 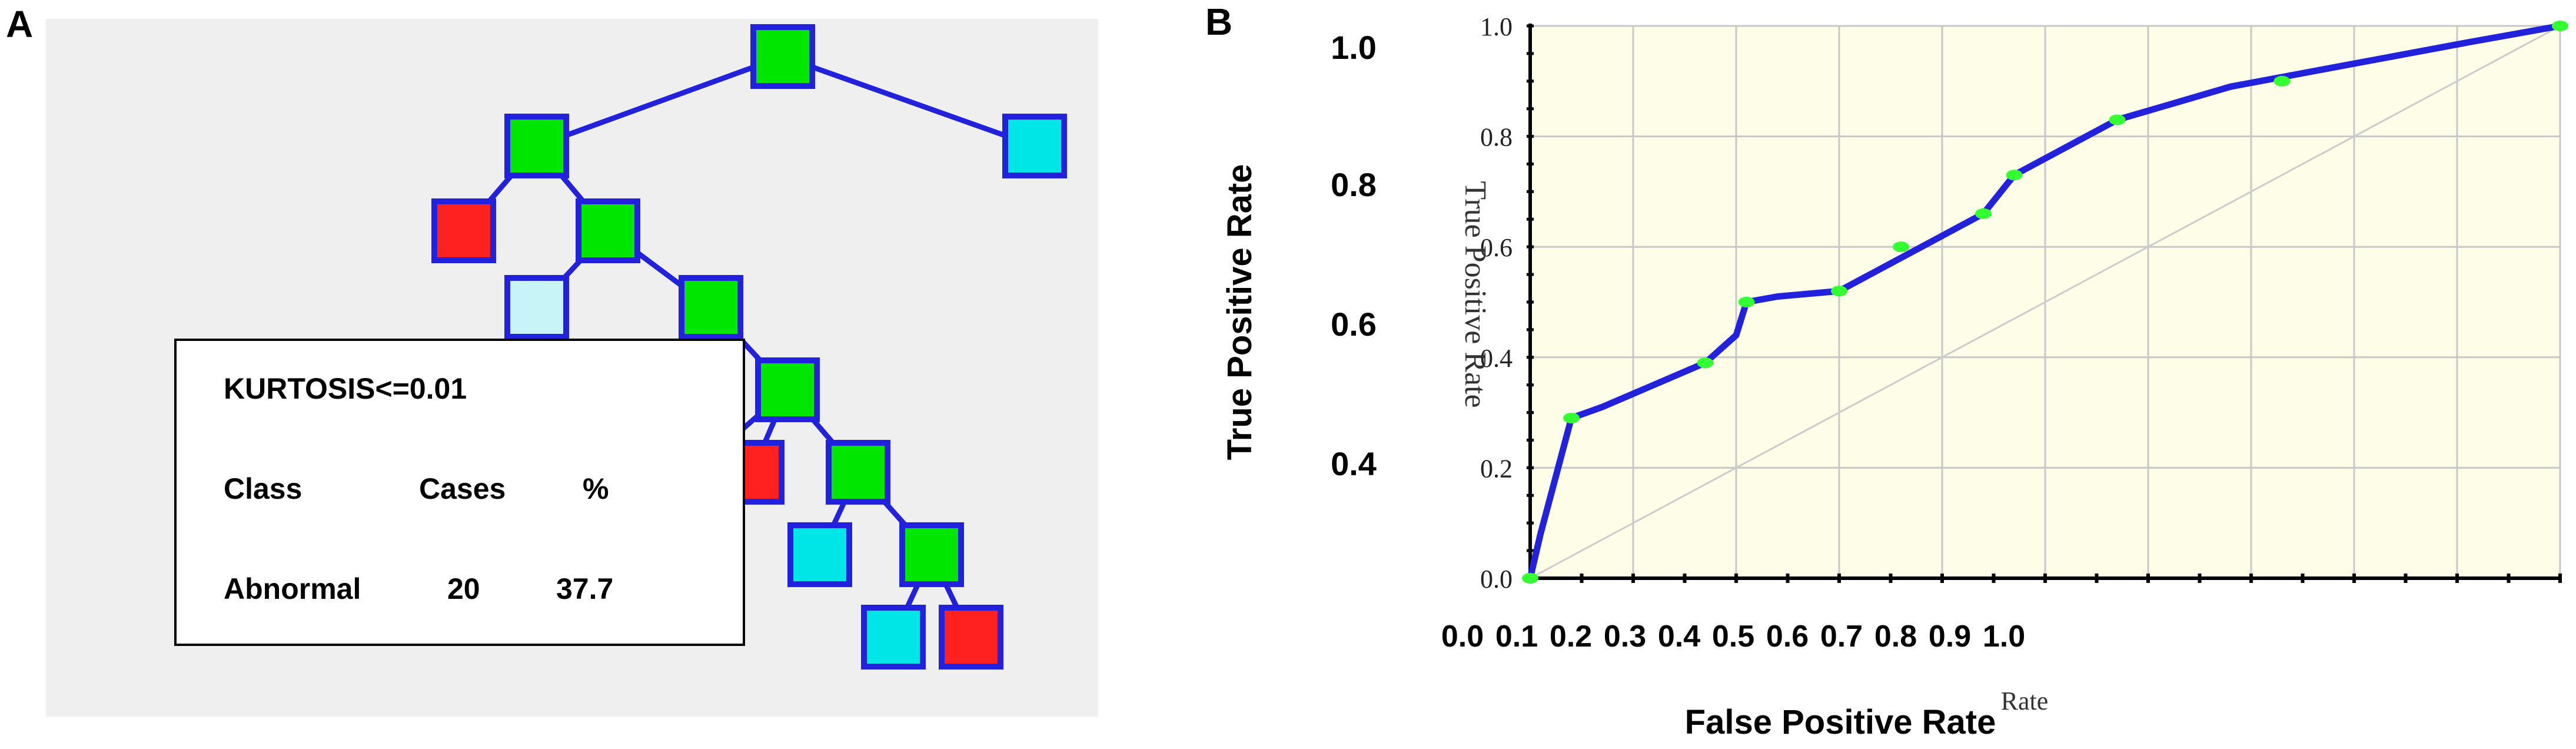 I want to click on x-tick-label: 0.1, so click(x=1516, y=636).